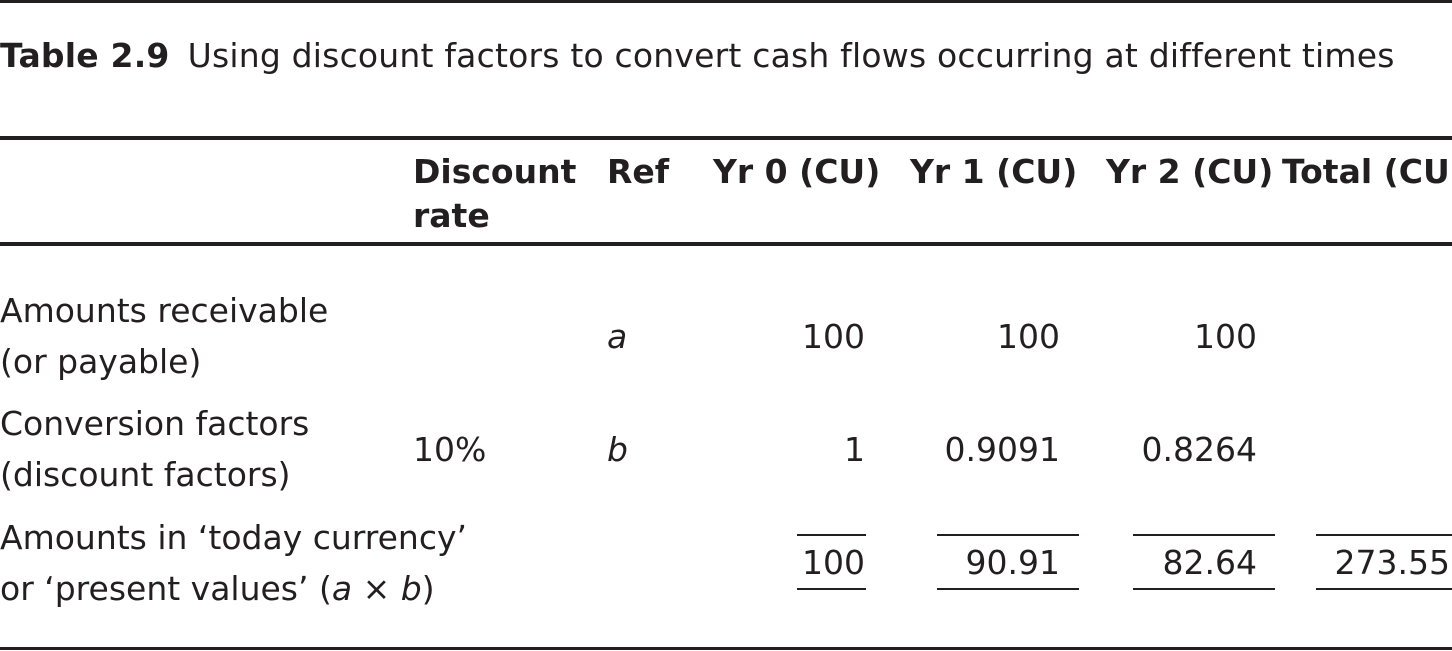 Image resolution: width=1452 pixels, height=651 pixels. What do you see at coordinates (726, 648) in the screenshot?
I see `table-bottom-rule` at bounding box center [726, 648].